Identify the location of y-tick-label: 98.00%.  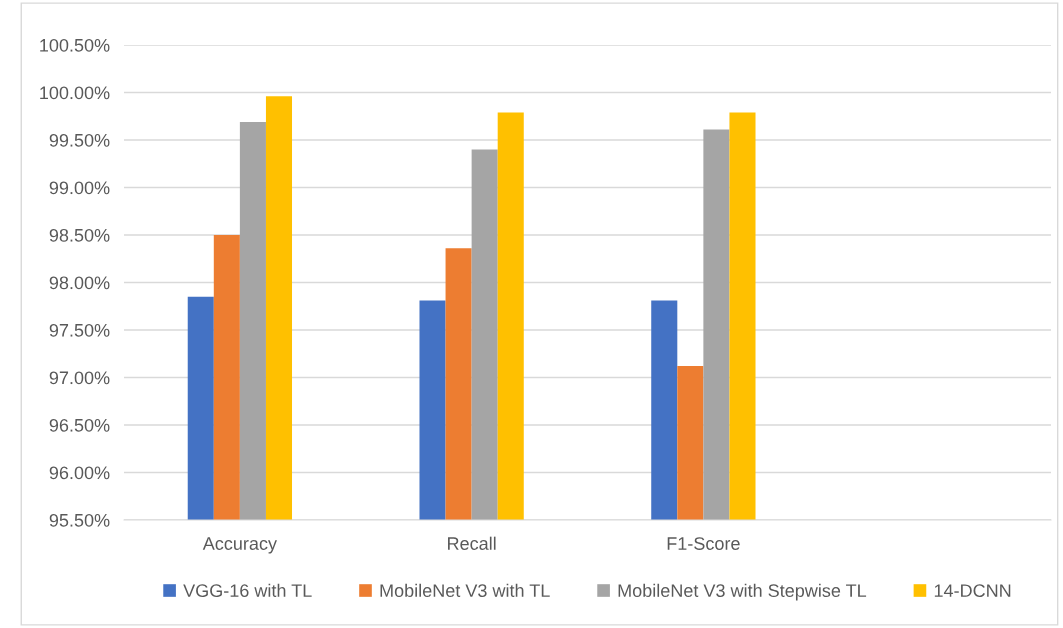
(79, 283).